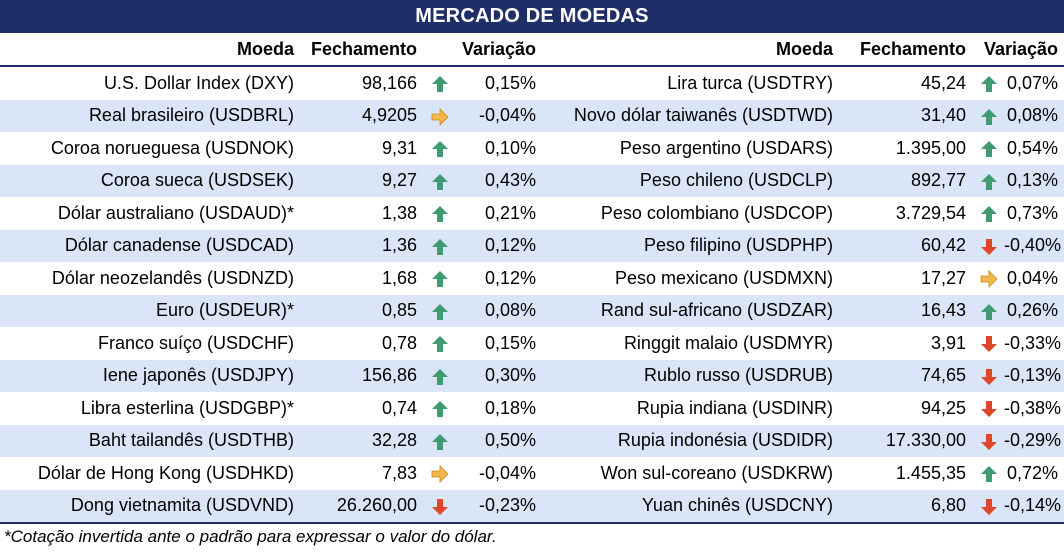  What do you see at coordinates (498, 180) in the screenshot?
I see `variation-value: 0,43%` at bounding box center [498, 180].